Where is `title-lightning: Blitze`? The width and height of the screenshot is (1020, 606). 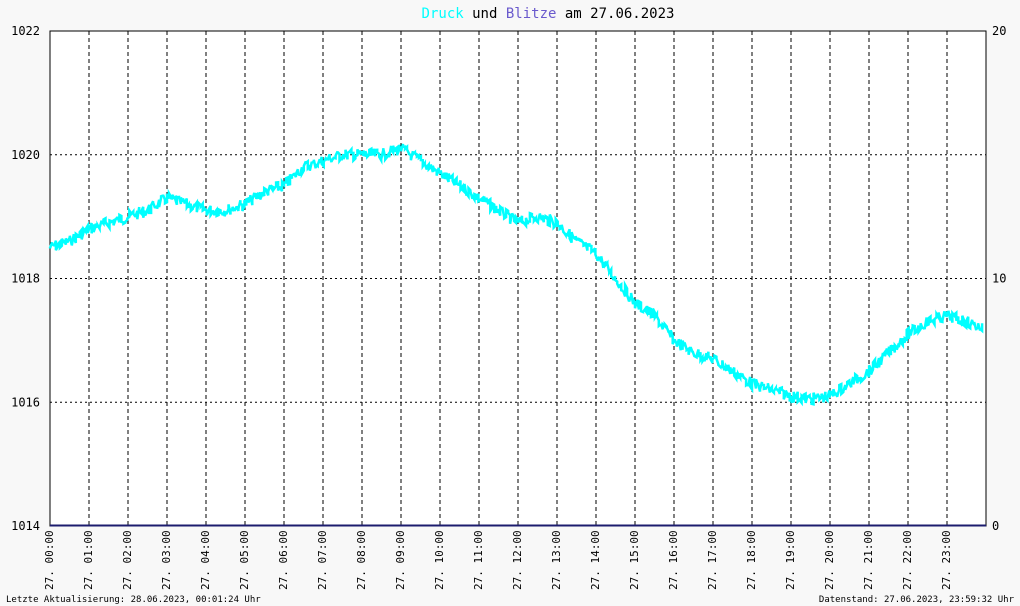
title-lightning: Blitze is located at coordinates (531, 14).